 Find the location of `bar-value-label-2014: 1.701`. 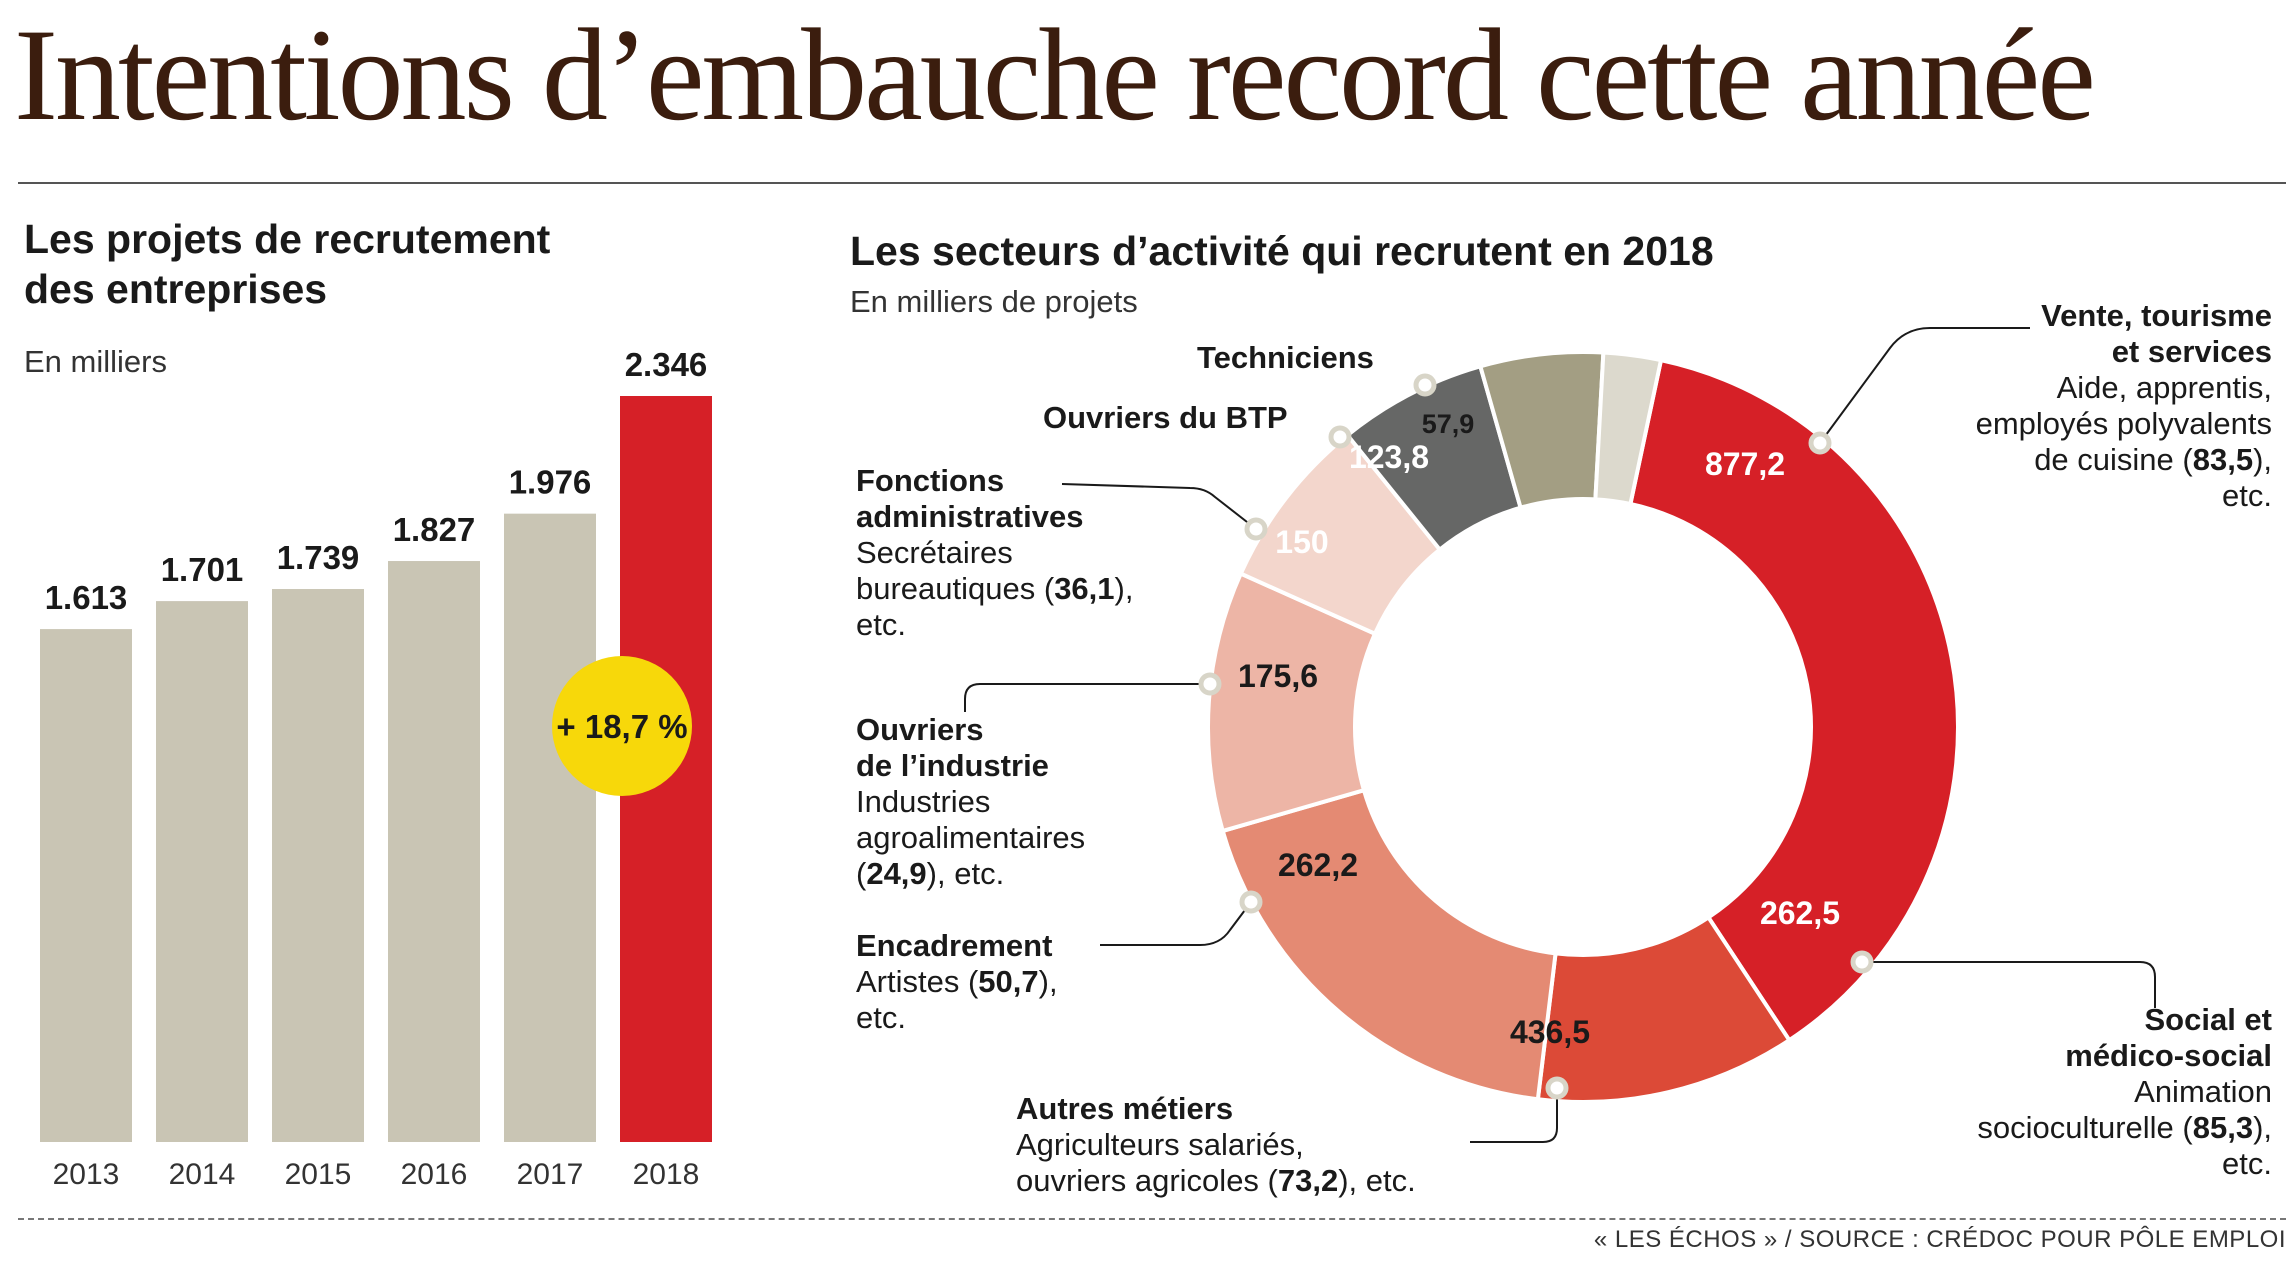

bar-value-label-2014: 1.701 is located at coordinates (202, 569).